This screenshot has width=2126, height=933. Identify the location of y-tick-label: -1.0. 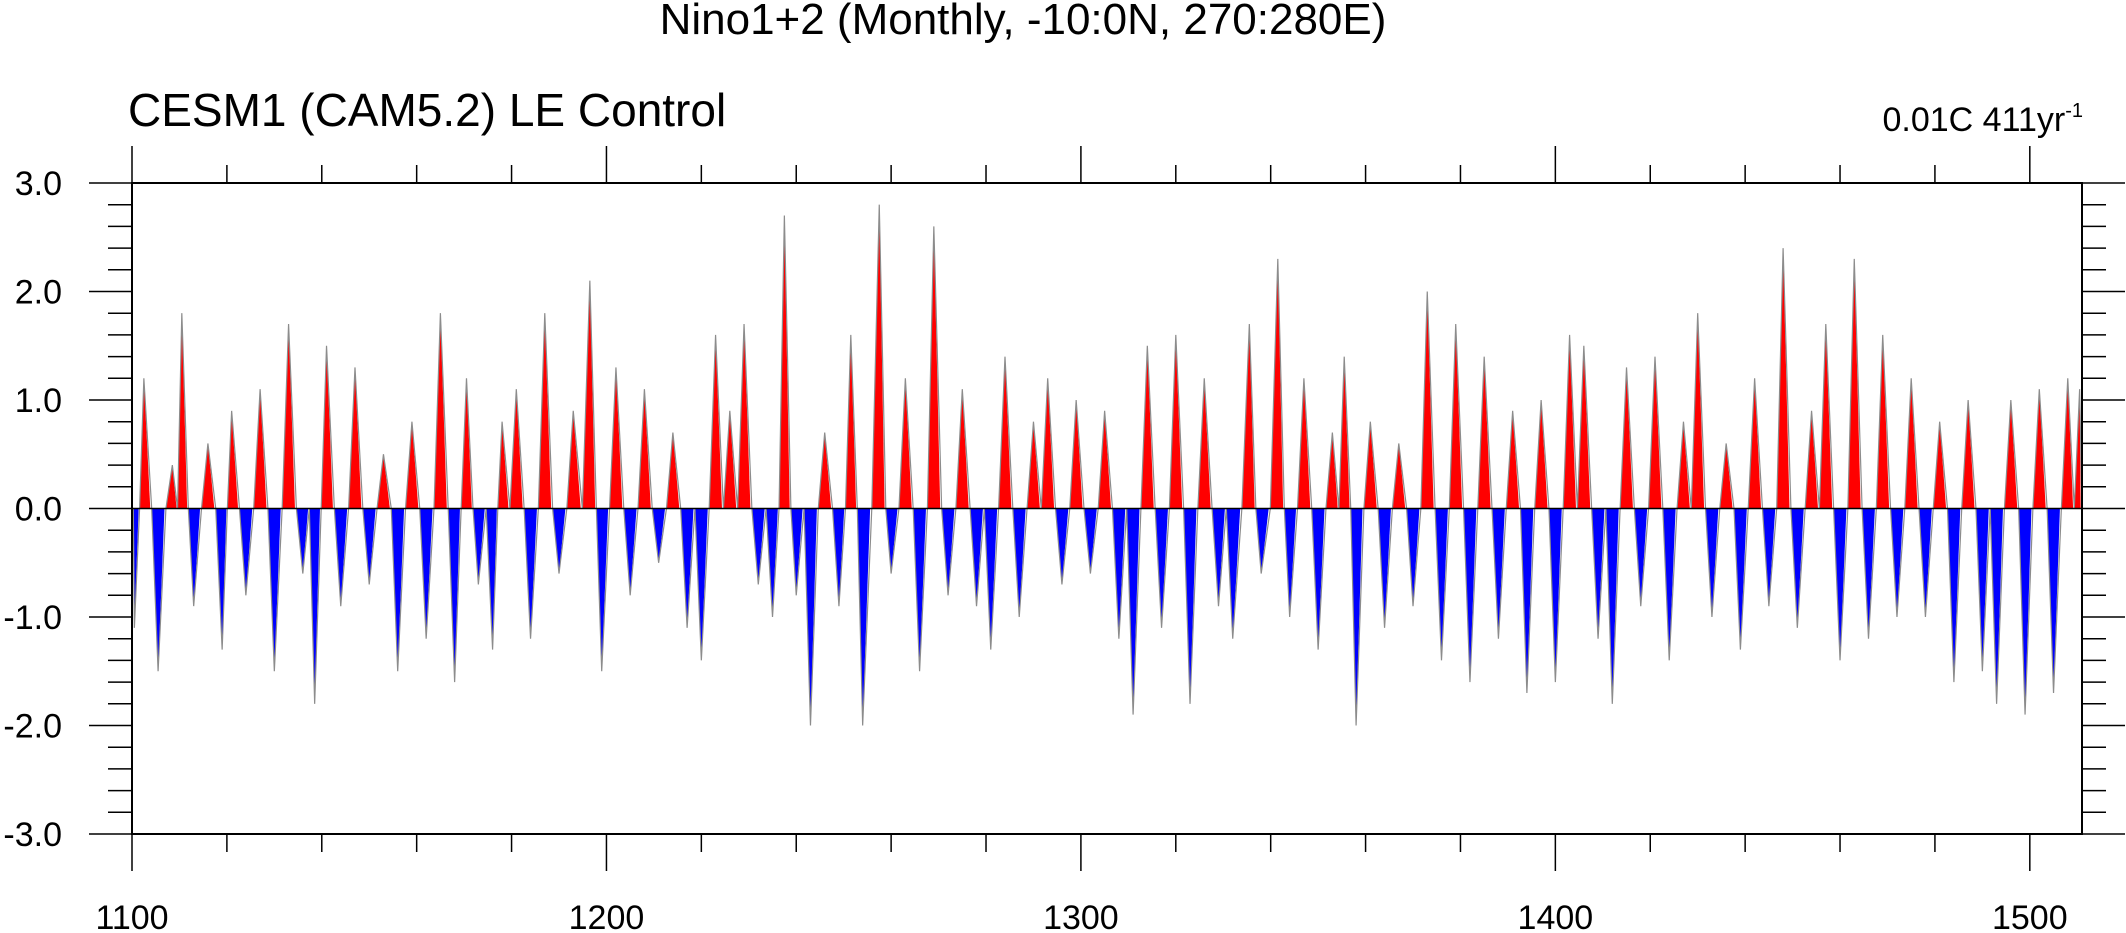
(32, 618).